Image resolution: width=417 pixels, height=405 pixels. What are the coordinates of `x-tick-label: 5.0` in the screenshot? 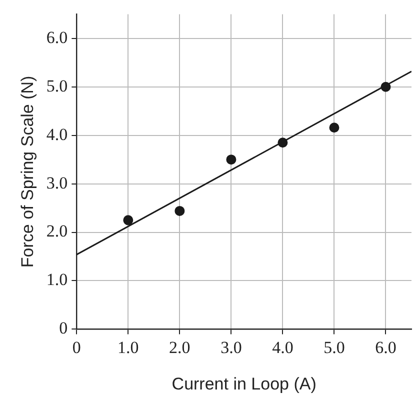 It's located at (334, 347).